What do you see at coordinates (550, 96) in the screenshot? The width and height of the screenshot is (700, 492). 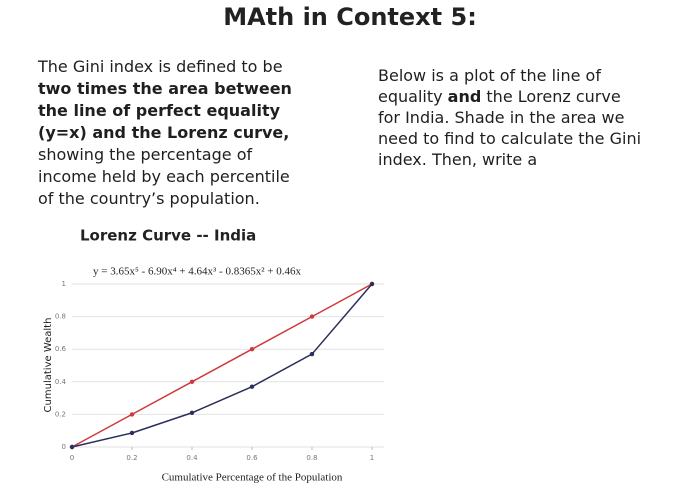 I see `text-run: the Lorenz curve` at bounding box center [550, 96].